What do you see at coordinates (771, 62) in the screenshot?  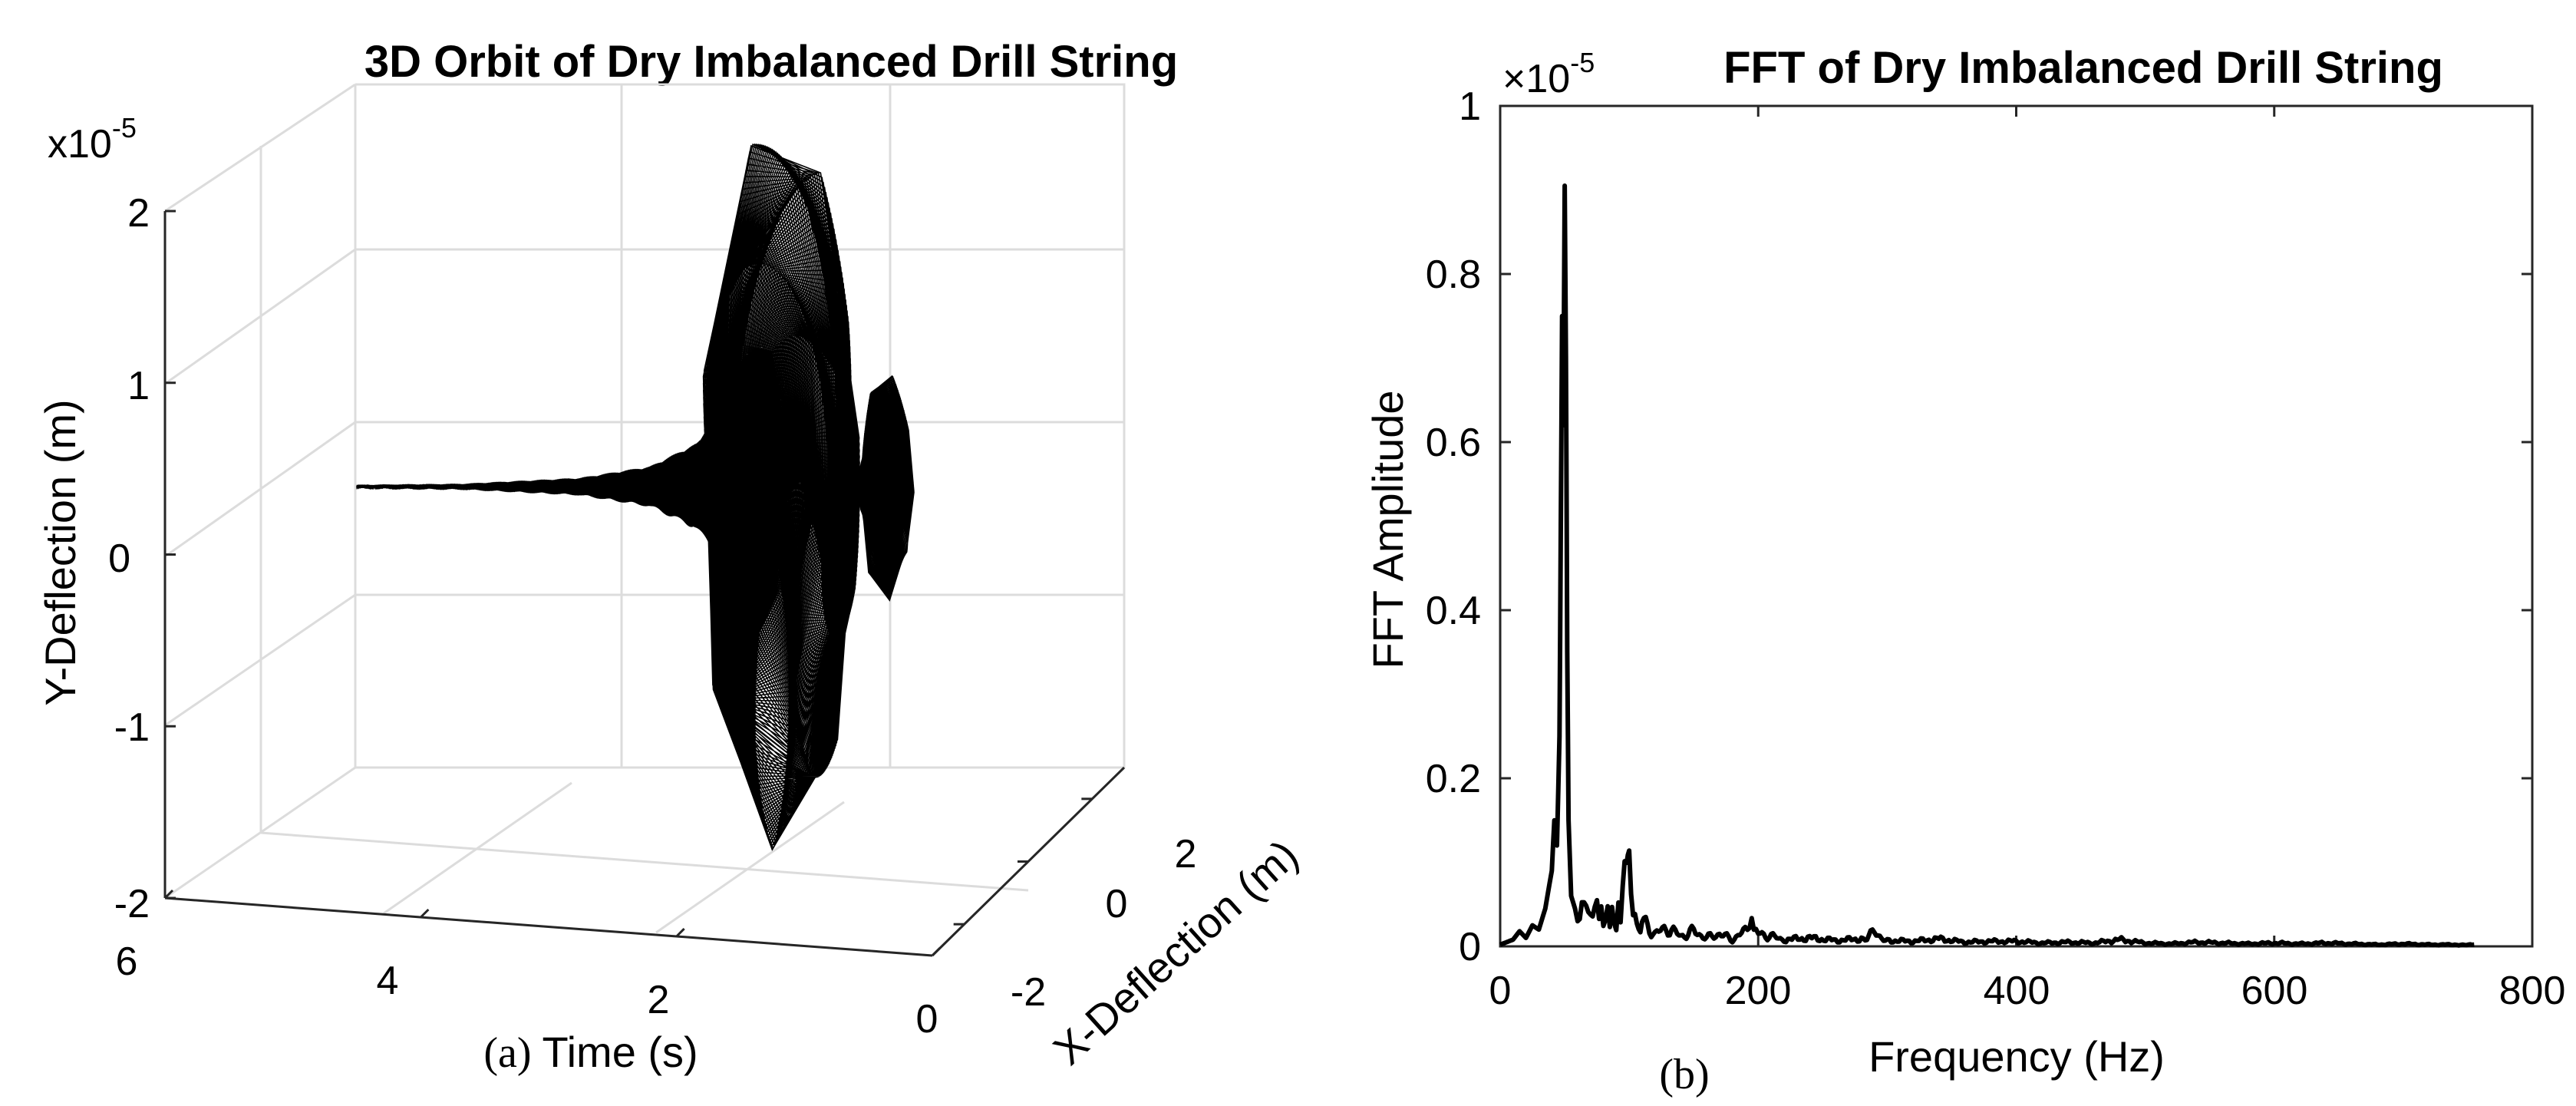 I see `orbit-chart-title: 3D Orbit of Dry Imbalanced Drill String` at bounding box center [771, 62].